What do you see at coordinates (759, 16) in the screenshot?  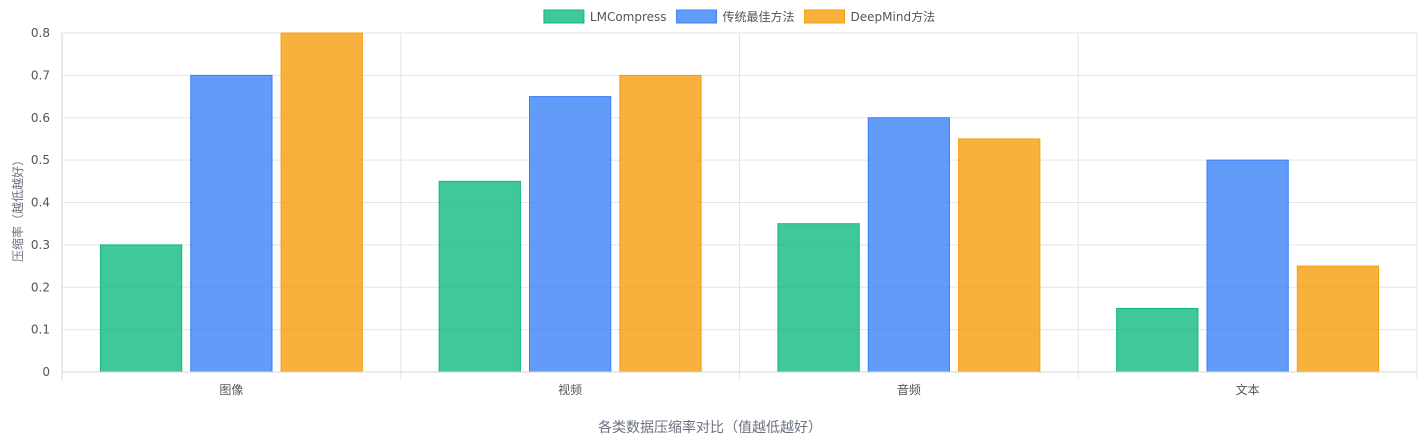 I see `legend-label: 传统最佳方法` at bounding box center [759, 16].